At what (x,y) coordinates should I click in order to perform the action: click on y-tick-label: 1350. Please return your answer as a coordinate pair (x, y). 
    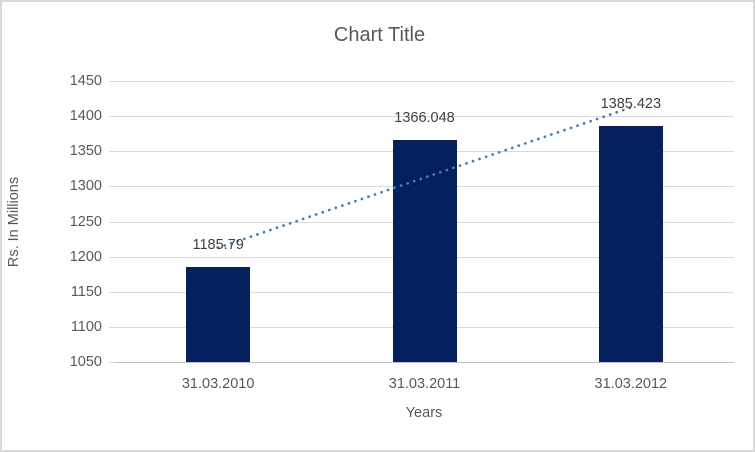
    Looking at the image, I should click on (85, 151).